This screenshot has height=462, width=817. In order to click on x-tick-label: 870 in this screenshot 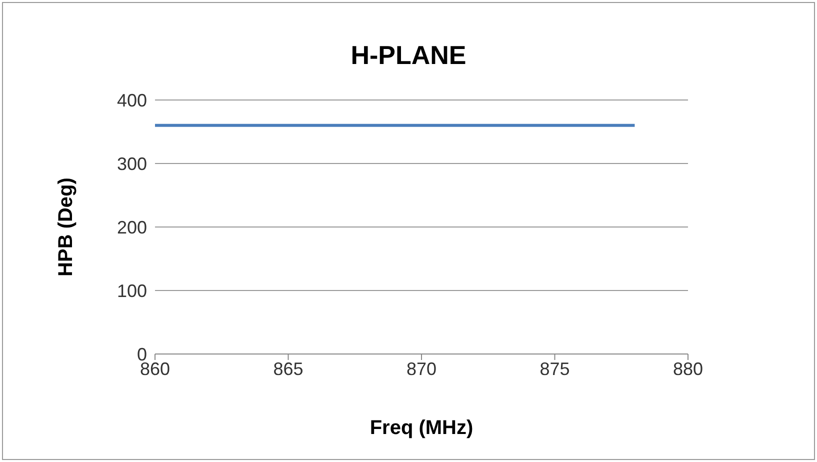, I will do `click(421, 368)`.